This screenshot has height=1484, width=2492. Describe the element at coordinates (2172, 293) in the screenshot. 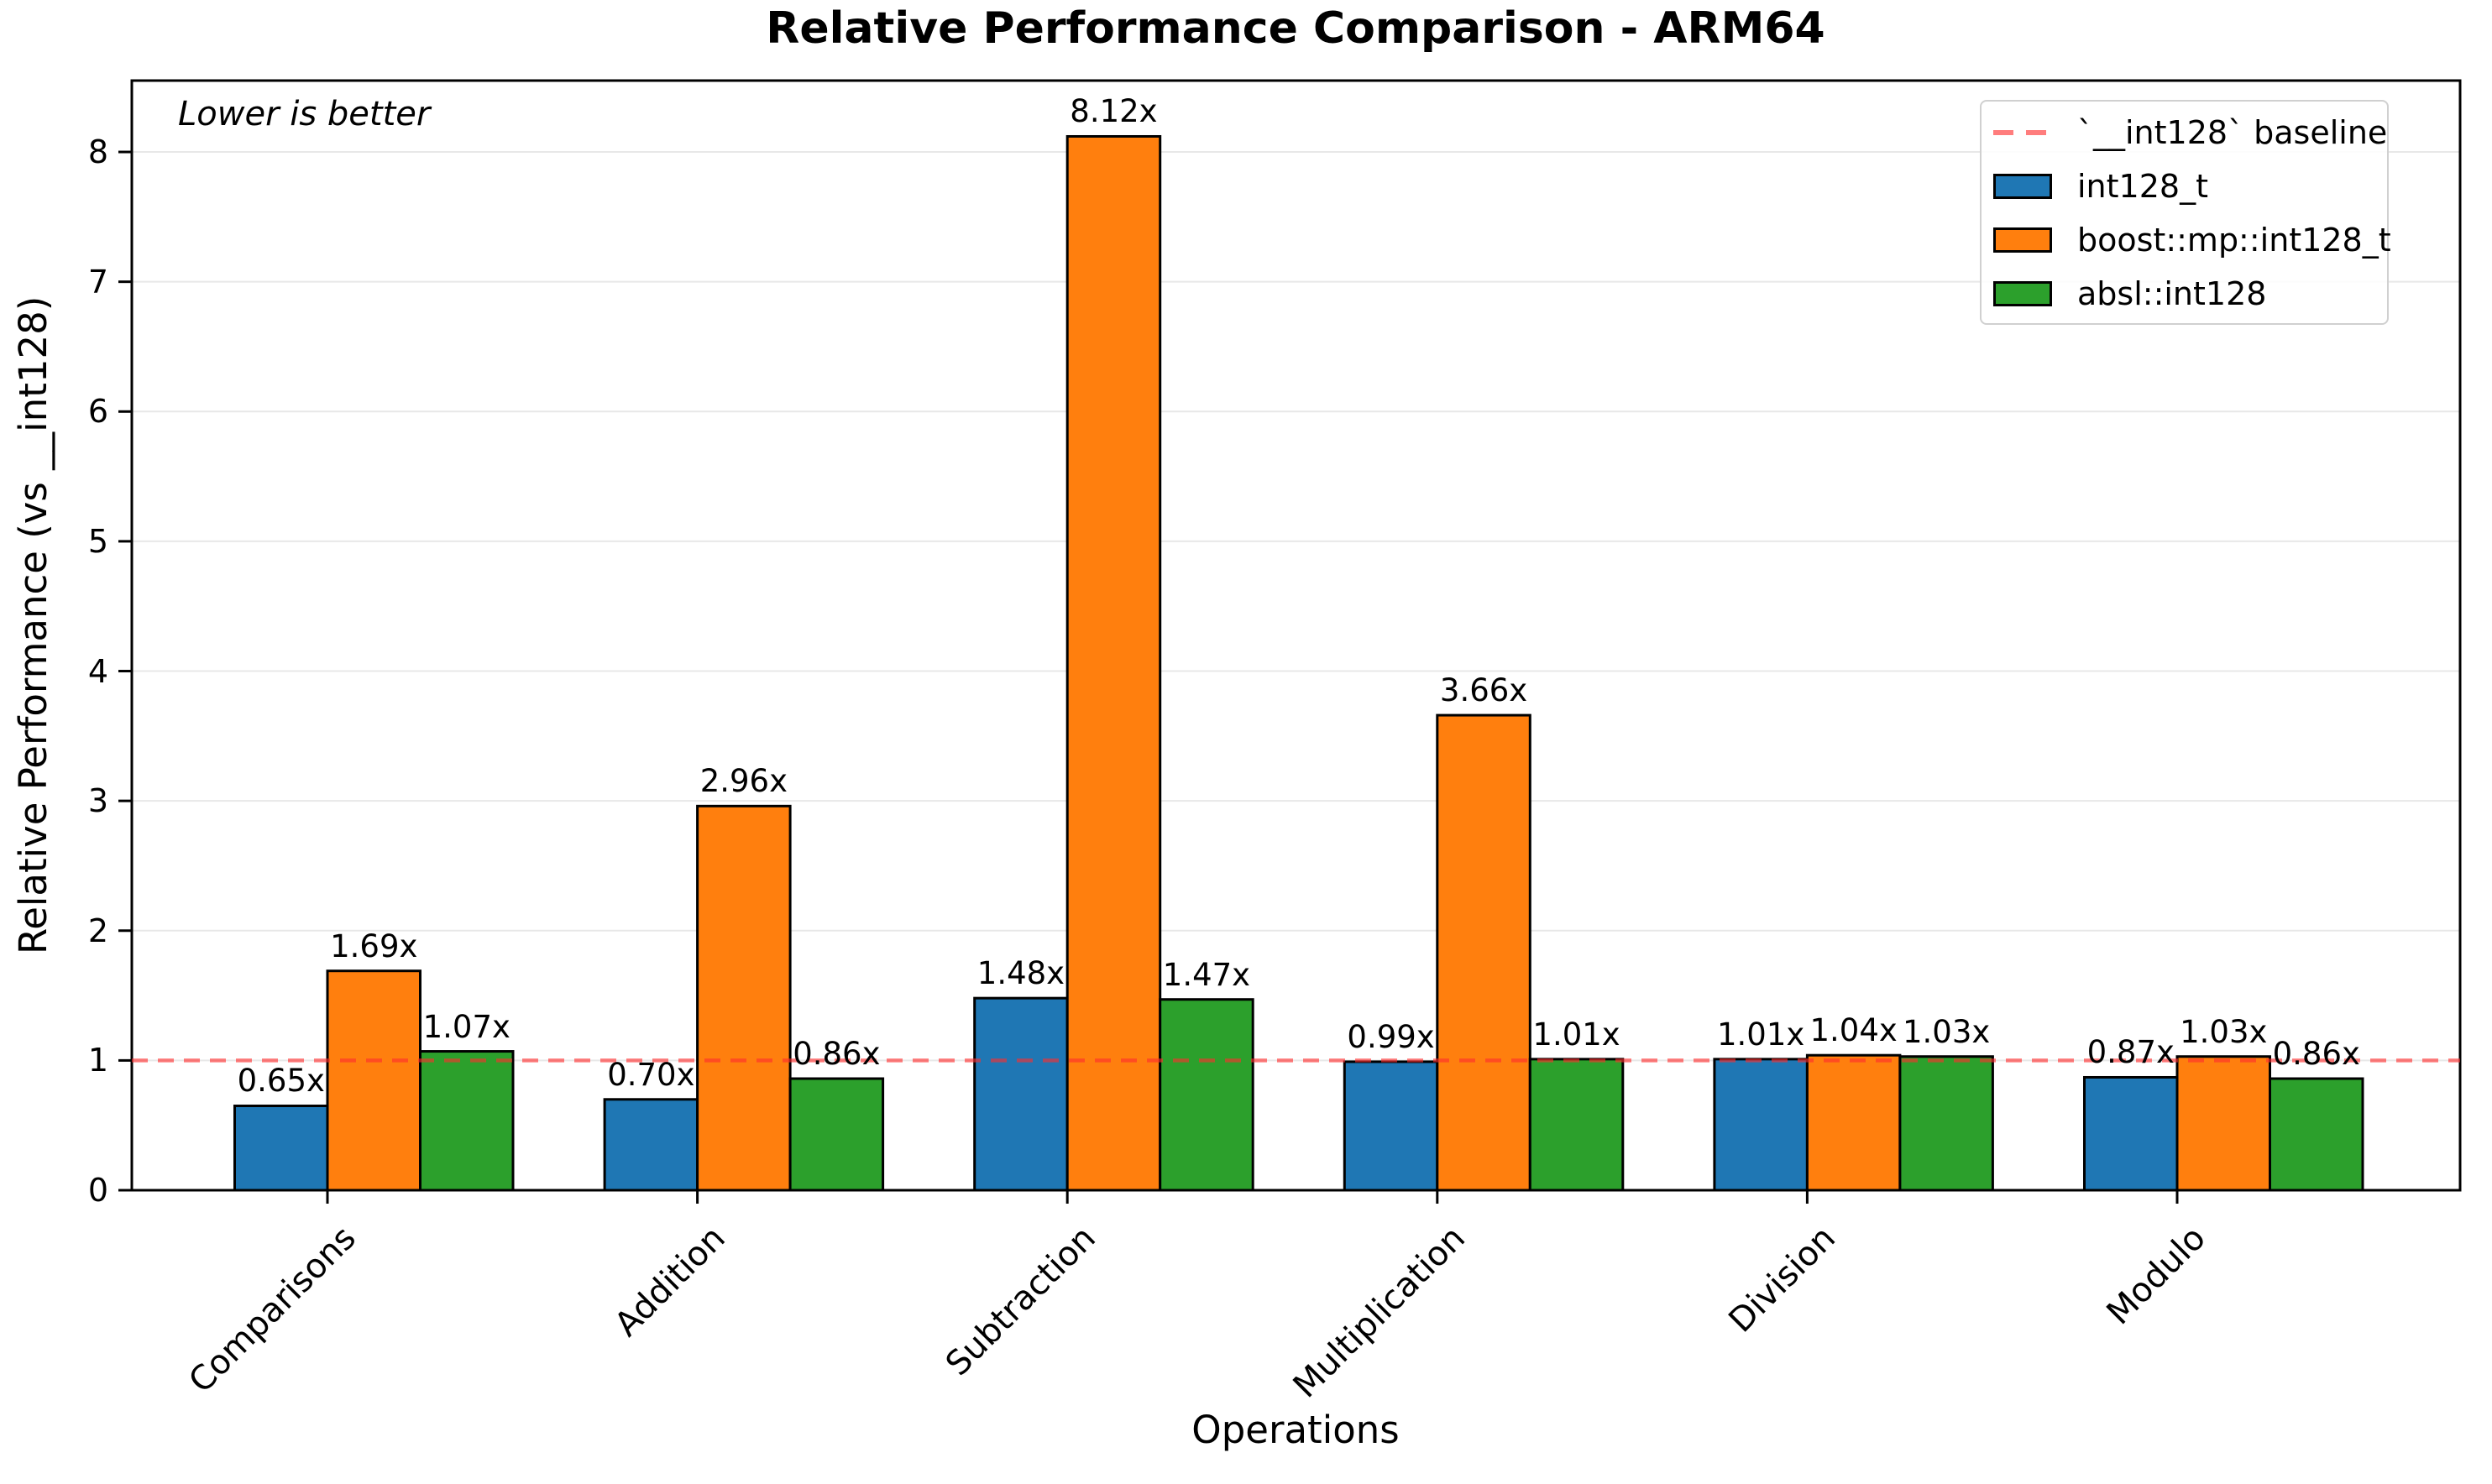

I see `legend-label: absl::int128` at that location.